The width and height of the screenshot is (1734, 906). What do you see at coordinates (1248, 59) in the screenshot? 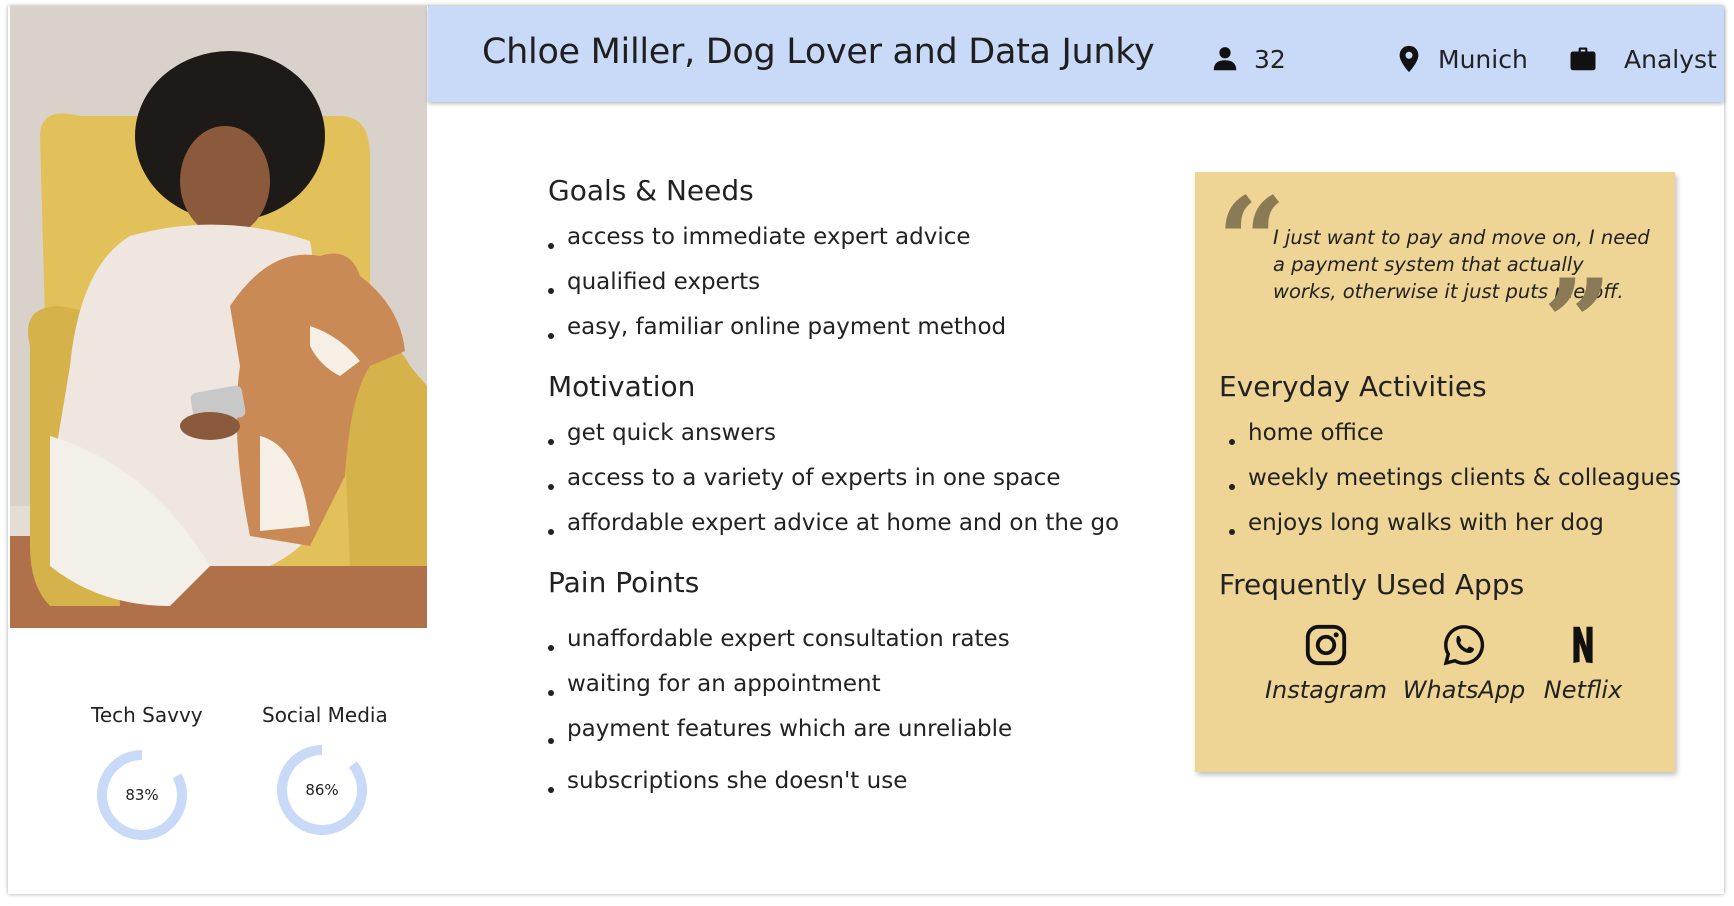
I see `age-item: 32` at bounding box center [1248, 59].